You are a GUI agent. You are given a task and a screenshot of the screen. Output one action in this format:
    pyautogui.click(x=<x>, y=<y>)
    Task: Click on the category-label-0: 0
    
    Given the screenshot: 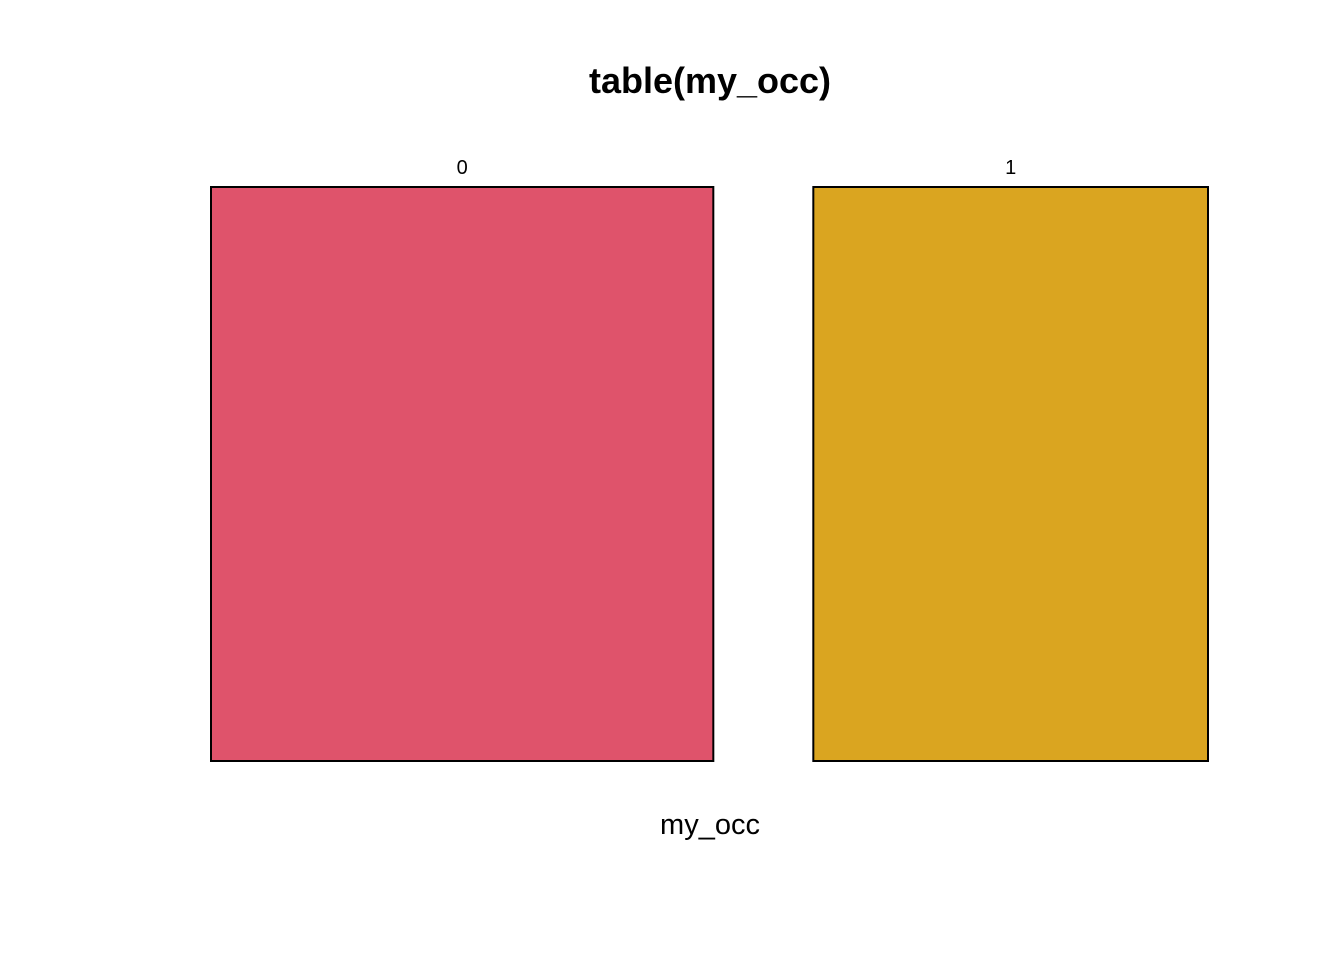 What is the action you would take?
    pyautogui.click(x=462, y=168)
    